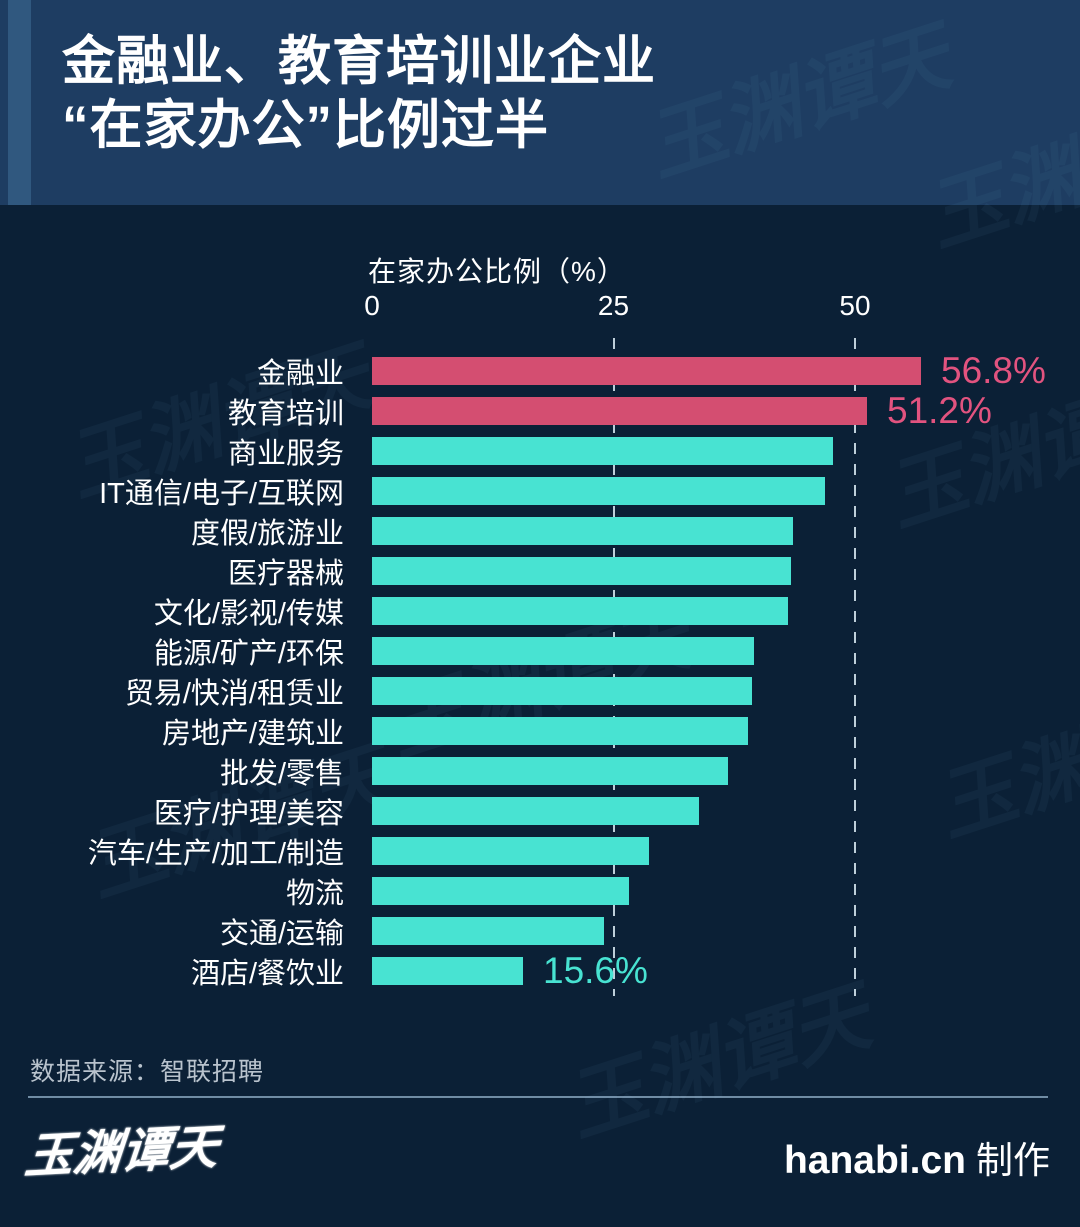 The image size is (1080, 1227). What do you see at coordinates (121, 1152) in the screenshot?
I see `brand-logo: 玉渊谭天` at bounding box center [121, 1152].